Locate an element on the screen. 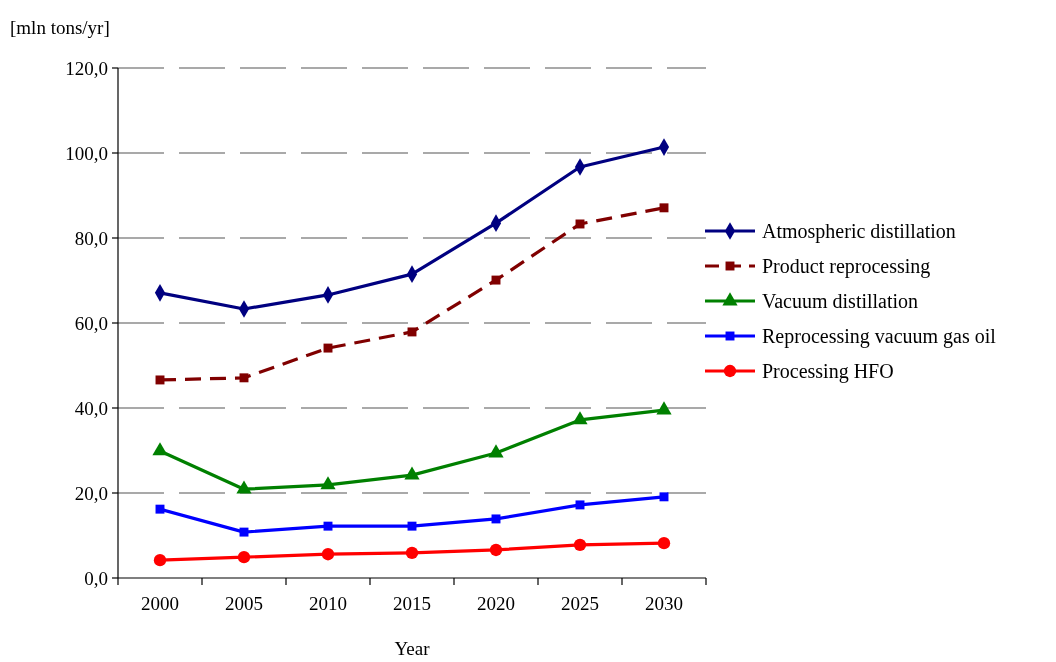 This screenshot has width=1056, height=662. y-tick-label: 80,0 is located at coordinates (91, 238).